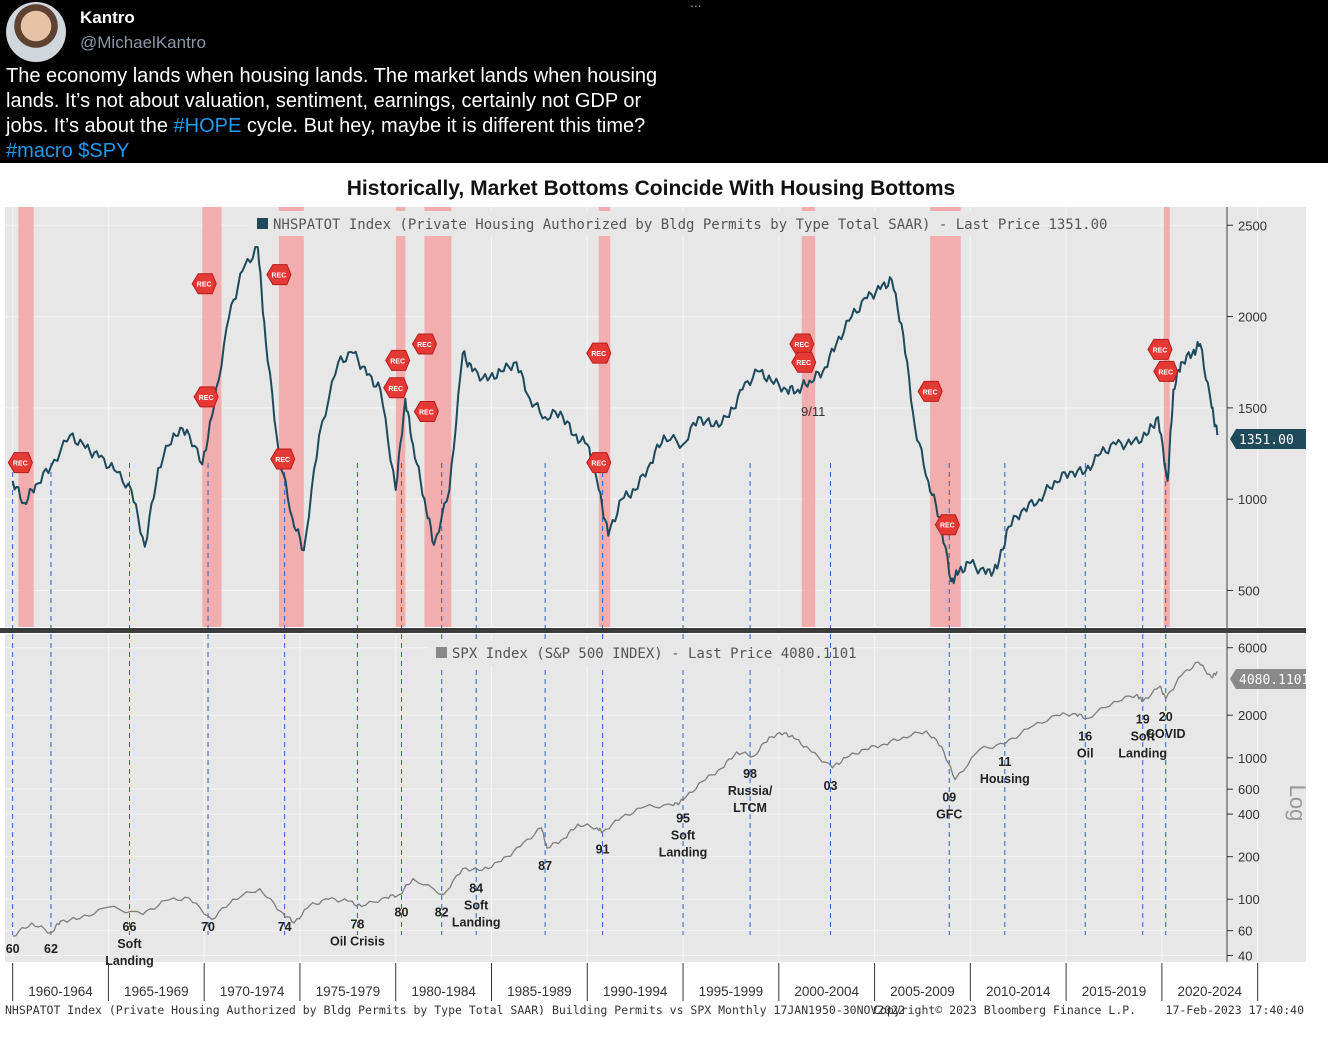 The width and height of the screenshot is (1328, 1049). Describe the element at coordinates (143, 42) in the screenshot. I see `author-handle: @MichaelKantro` at that location.